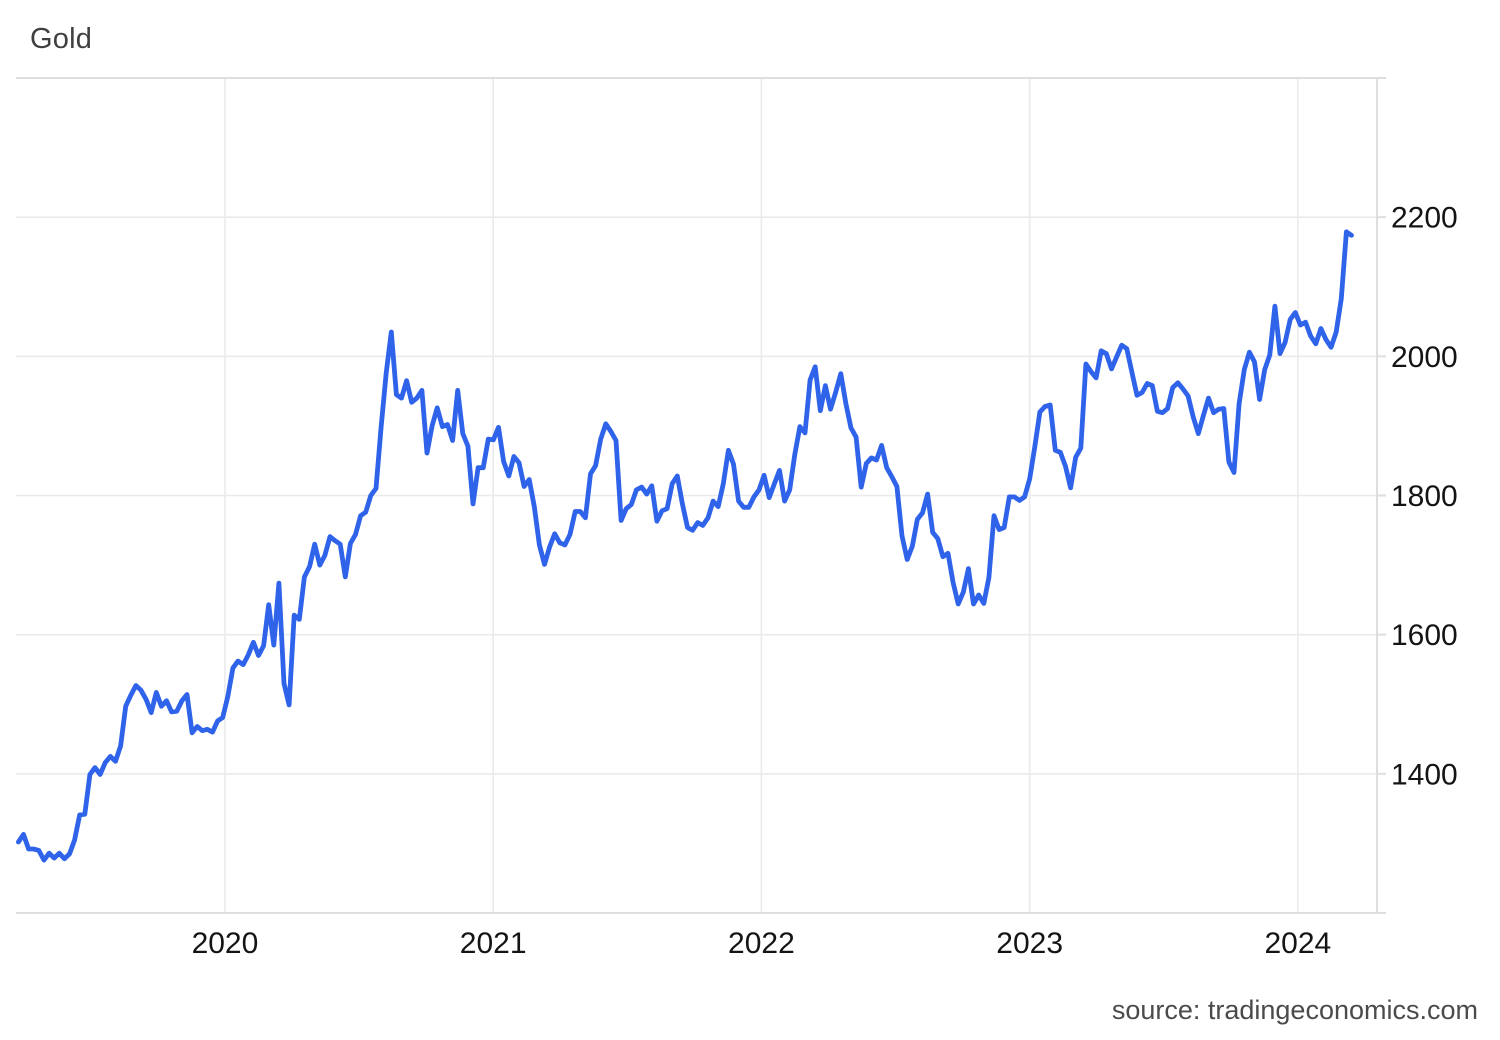 This screenshot has height=1040, width=1500. What do you see at coordinates (493, 943) in the screenshot?
I see `x-axis-label: 2021` at bounding box center [493, 943].